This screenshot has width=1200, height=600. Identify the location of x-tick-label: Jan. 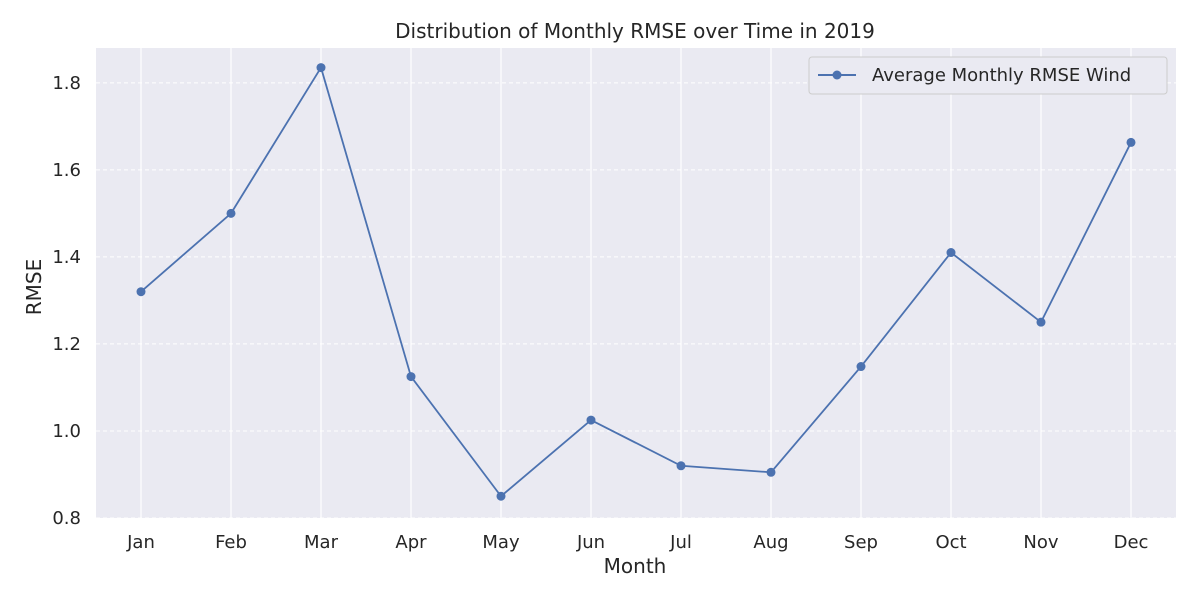
(140, 542).